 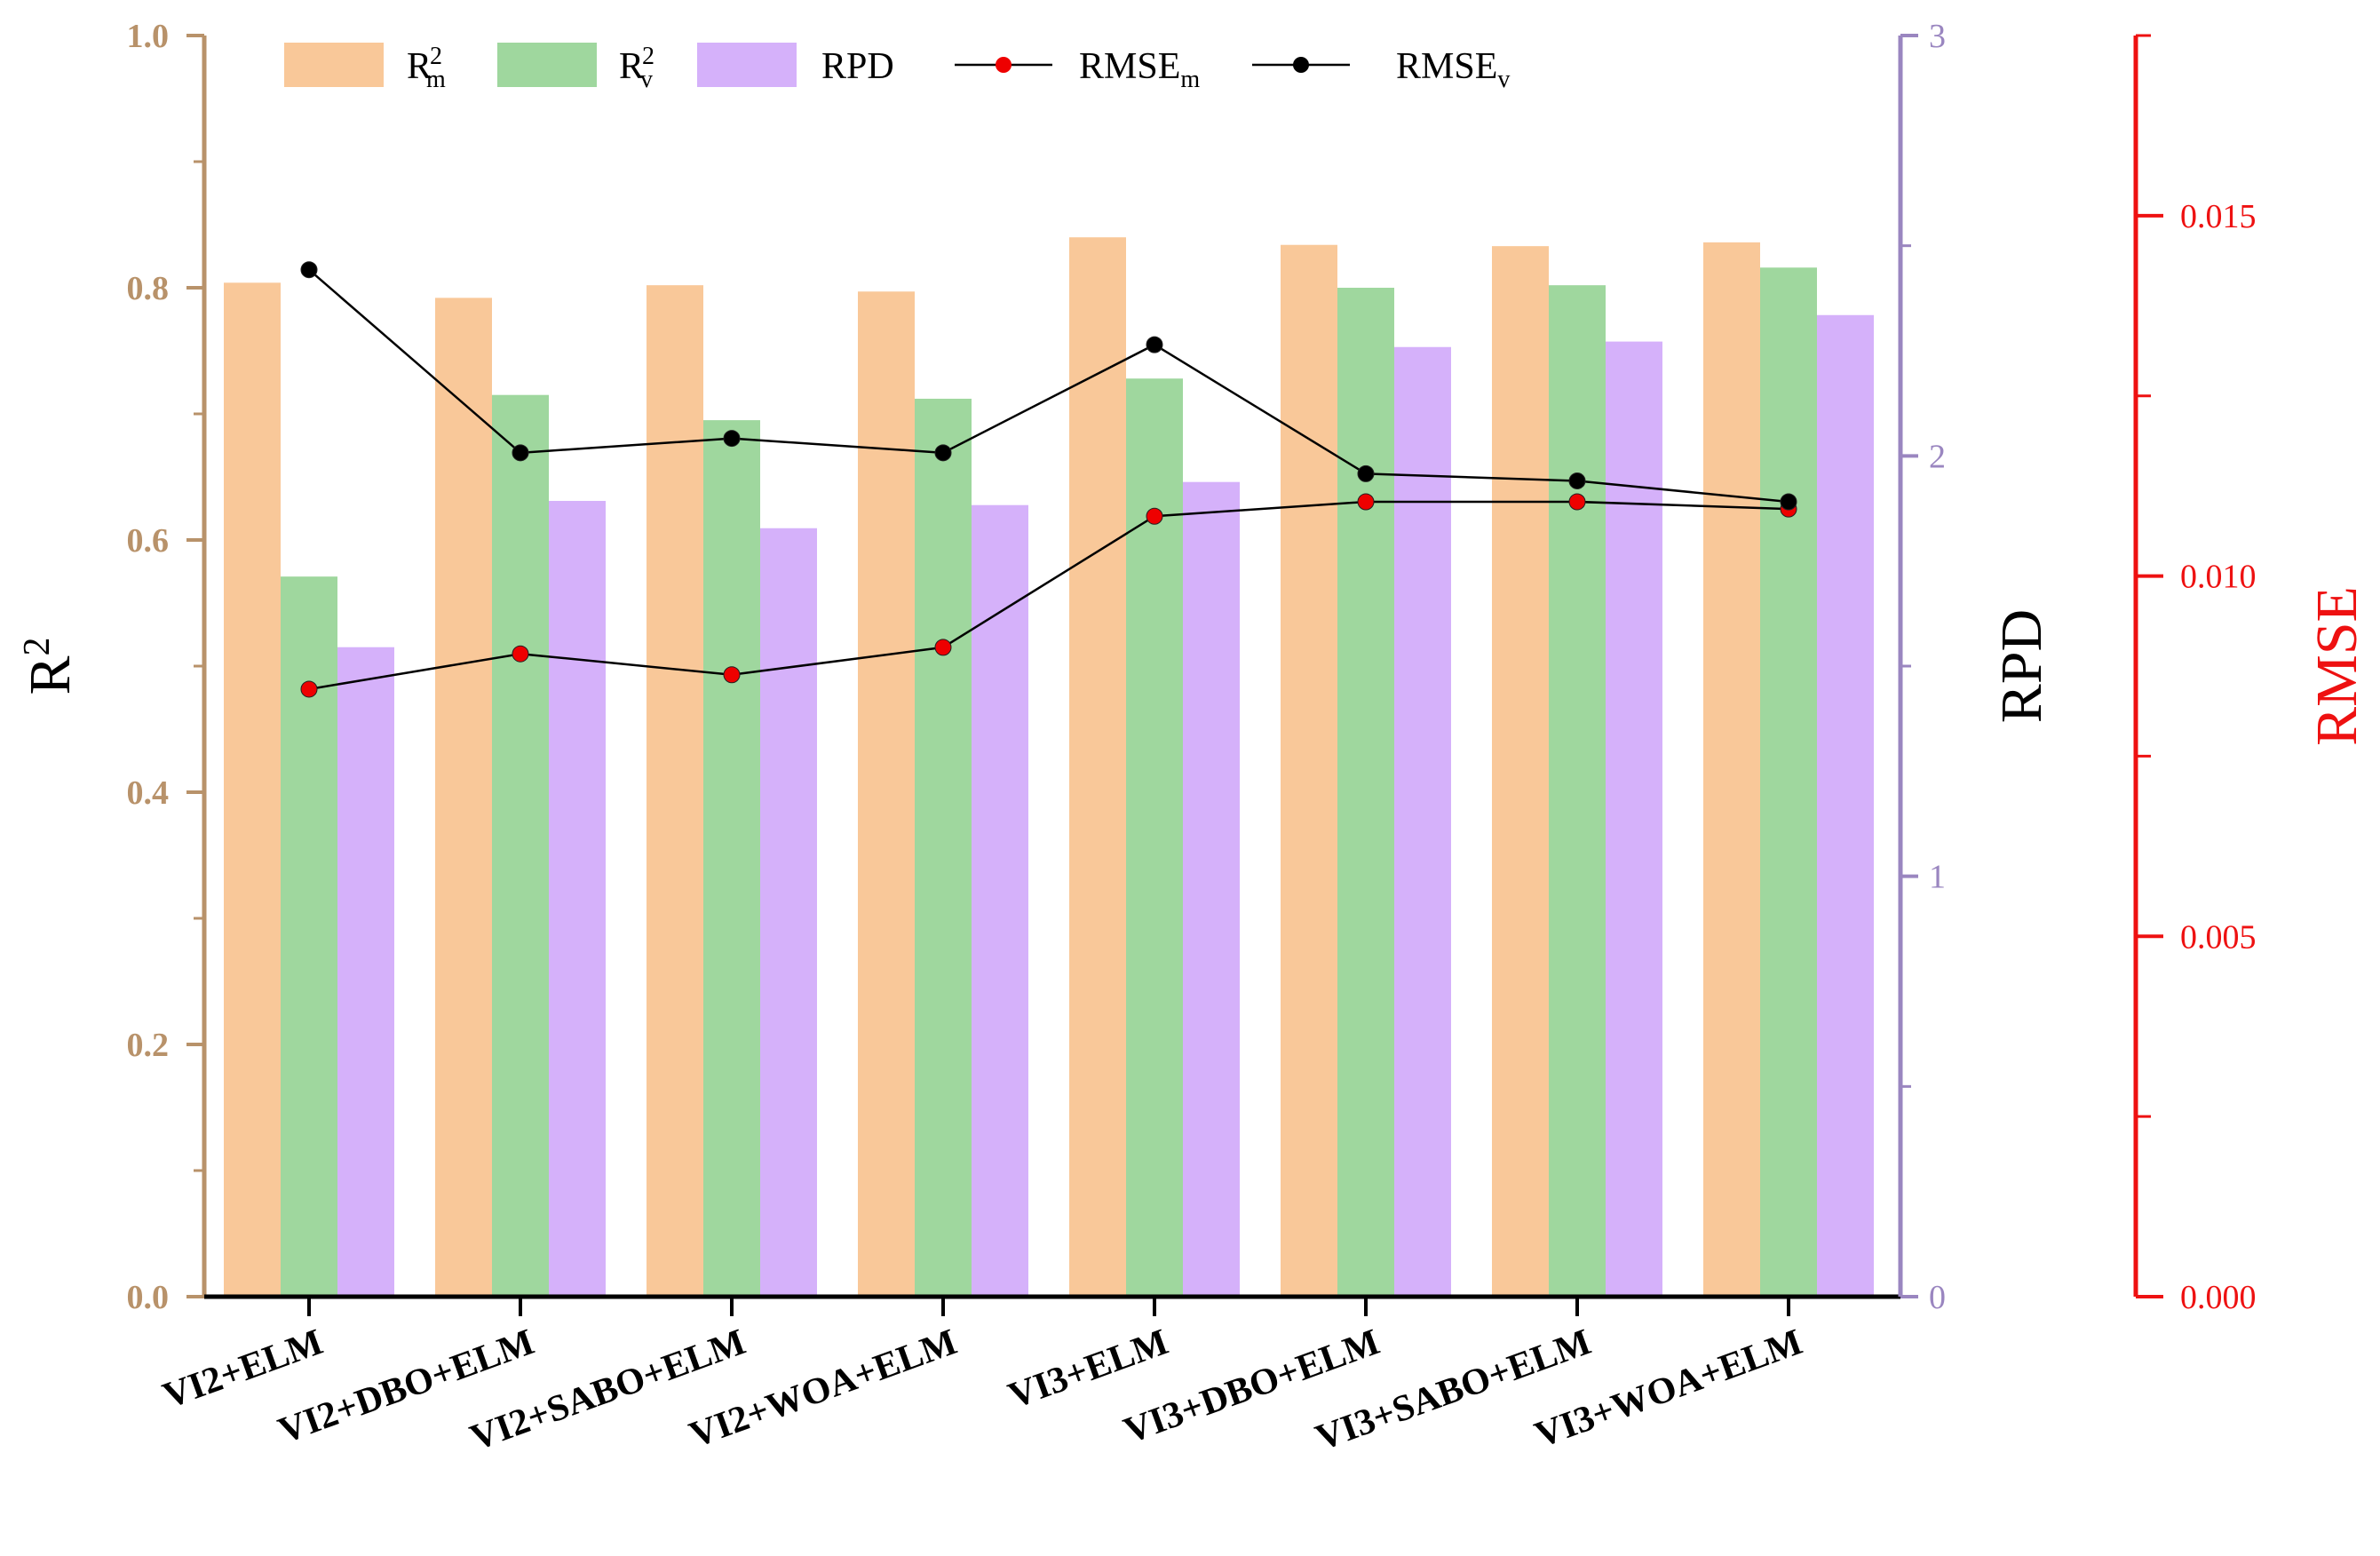 I want to click on rmse-ticks: 0.000 0.005 0.010 0.015, so click(x=2196, y=675).